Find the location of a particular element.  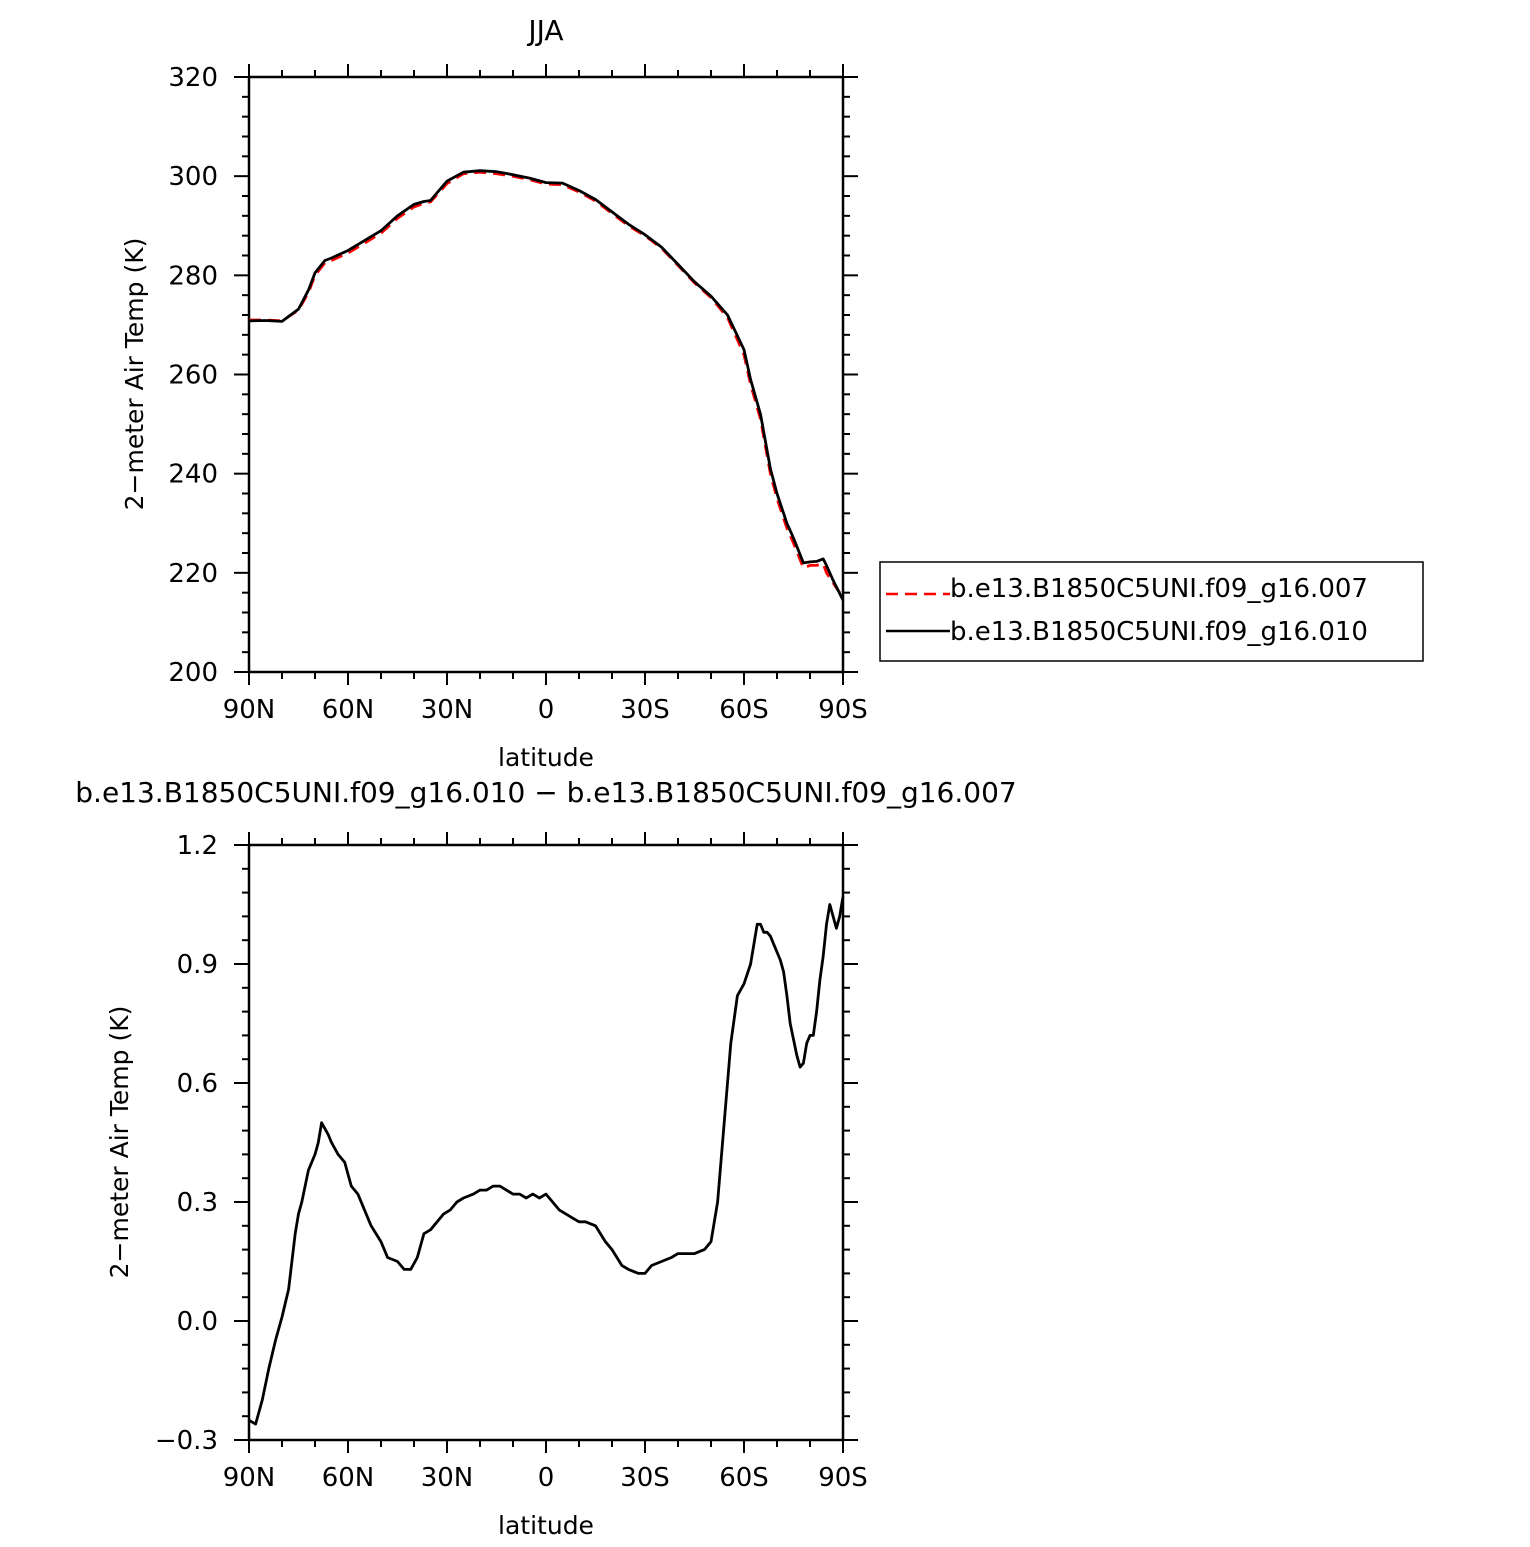

top-x-tick-label: 90S is located at coordinates (843, 710).